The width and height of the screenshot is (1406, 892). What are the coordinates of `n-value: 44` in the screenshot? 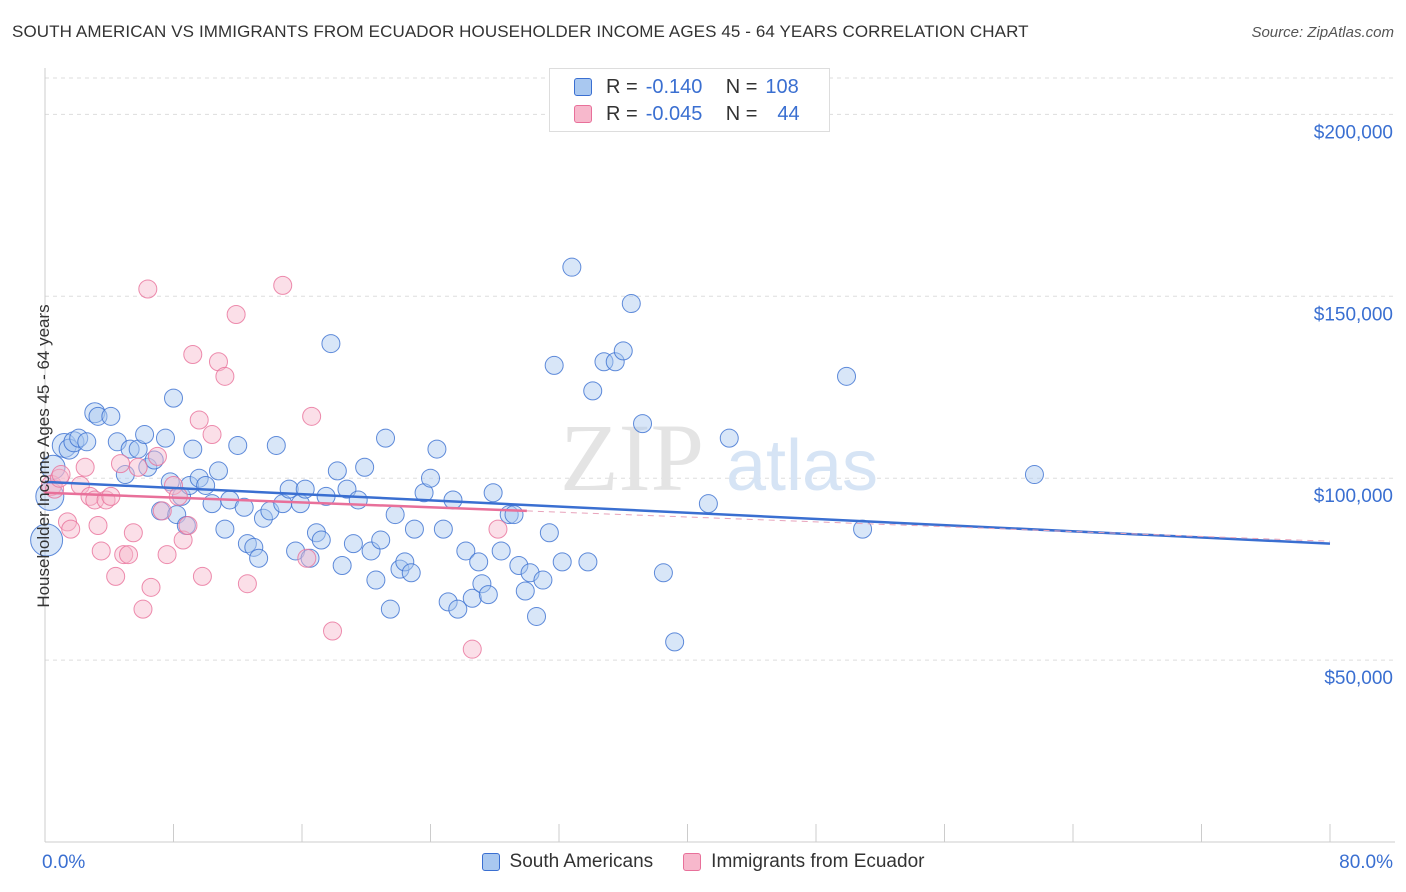 It's located at (788, 113).